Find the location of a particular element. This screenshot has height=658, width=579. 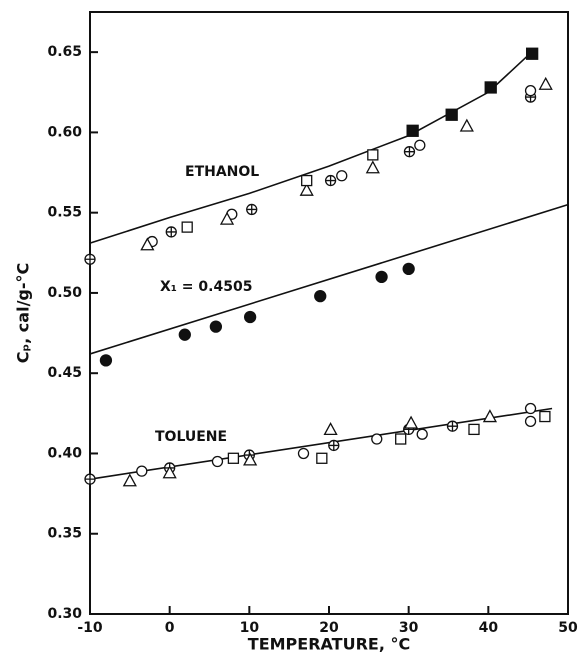

x-tick-label: 30 is located at coordinates (409, 628).